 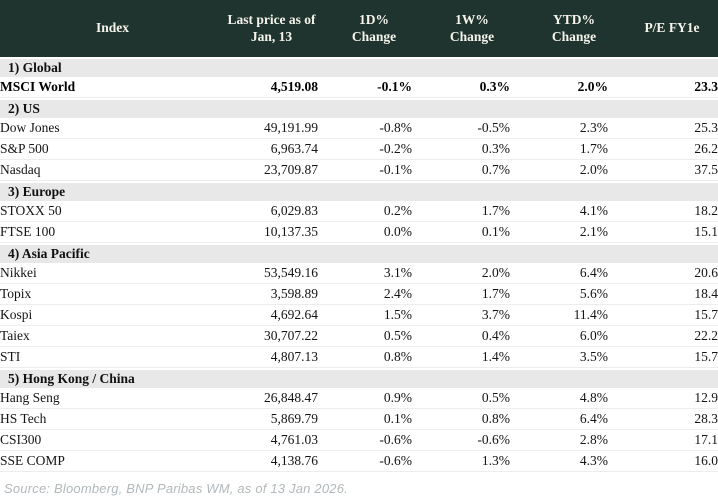 What do you see at coordinates (112, 336) in the screenshot?
I see `index-name: Taiex` at bounding box center [112, 336].